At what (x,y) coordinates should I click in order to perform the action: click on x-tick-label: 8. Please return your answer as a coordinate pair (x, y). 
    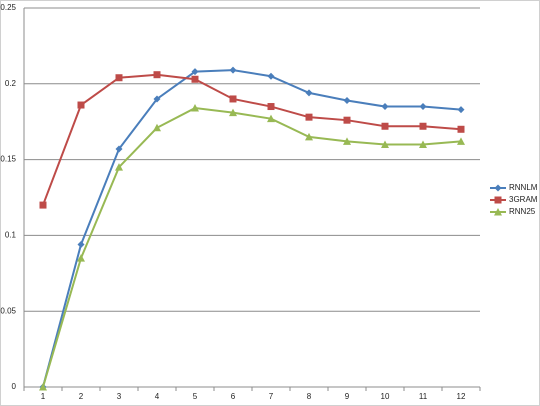
    Looking at the image, I should click on (309, 396).